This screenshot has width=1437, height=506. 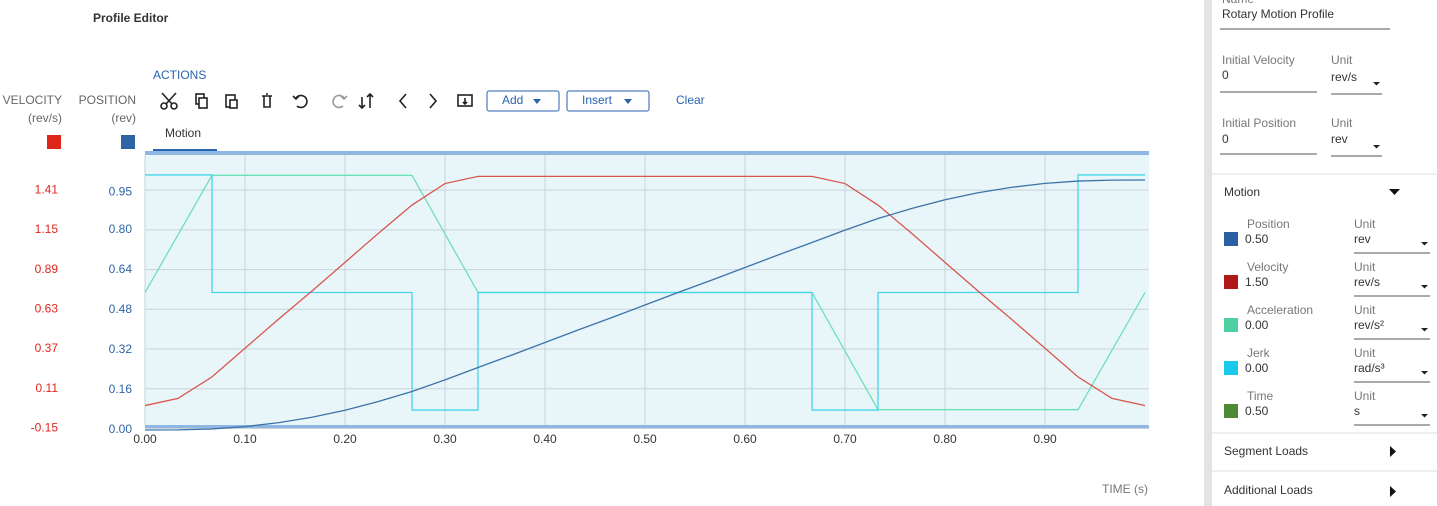 What do you see at coordinates (433, 101) in the screenshot?
I see `next-icon` at bounding box center [433, 101].